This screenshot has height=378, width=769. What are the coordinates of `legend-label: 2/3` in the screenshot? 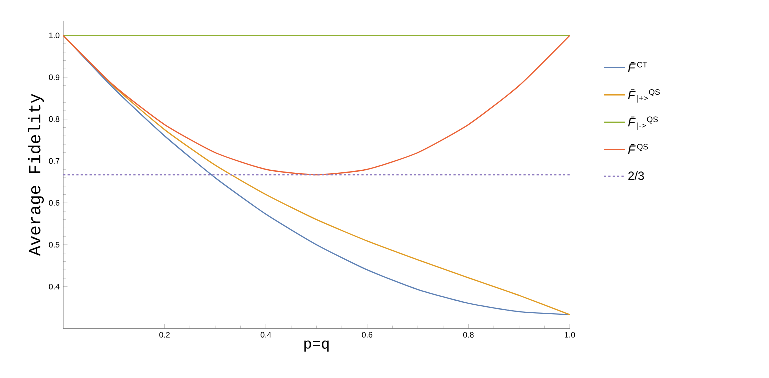 It's located at (636, 175).